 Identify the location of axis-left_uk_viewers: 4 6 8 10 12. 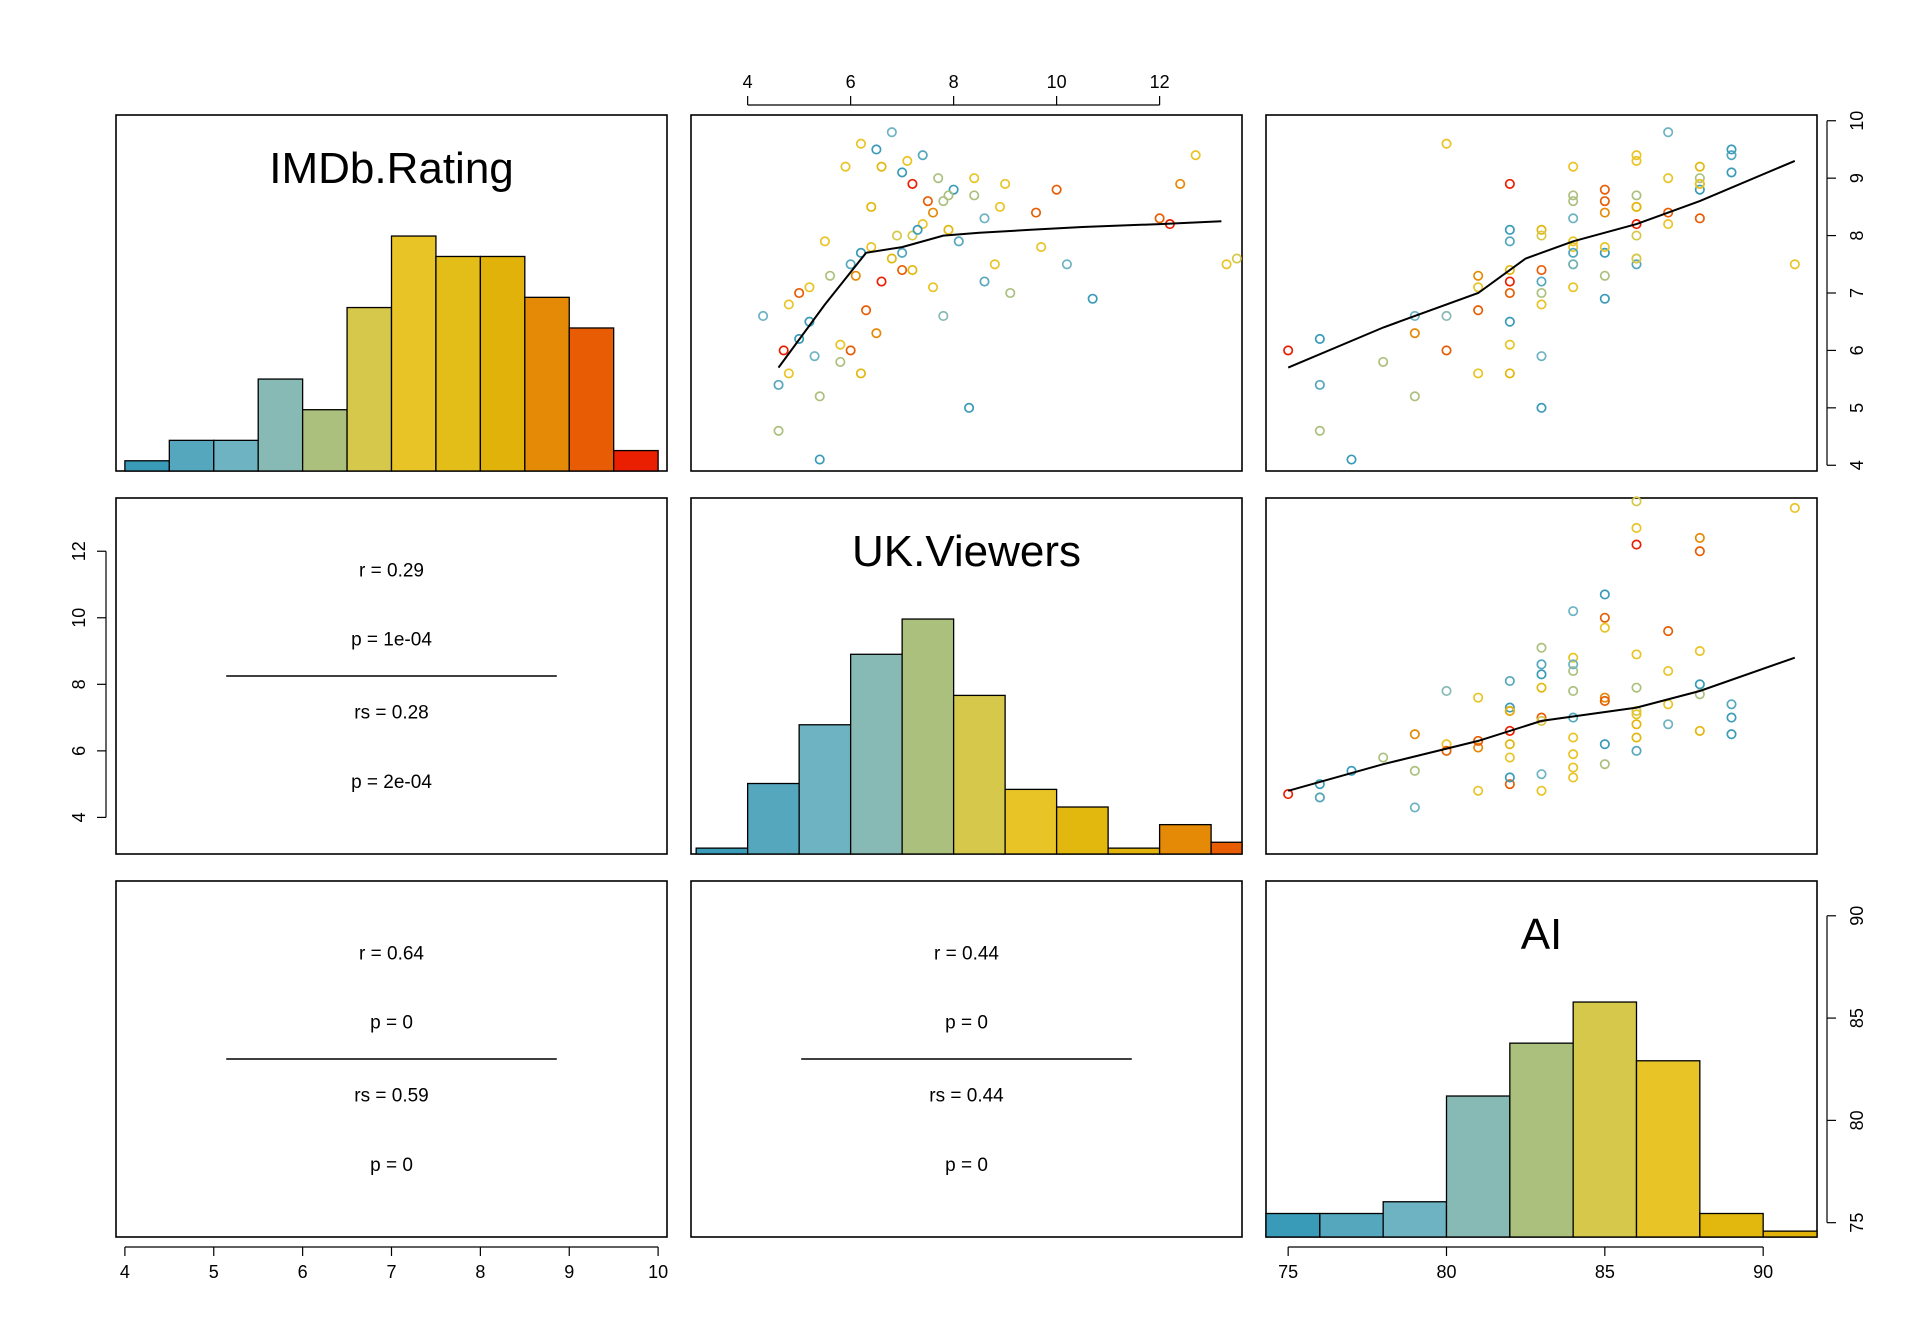
(88, 681).